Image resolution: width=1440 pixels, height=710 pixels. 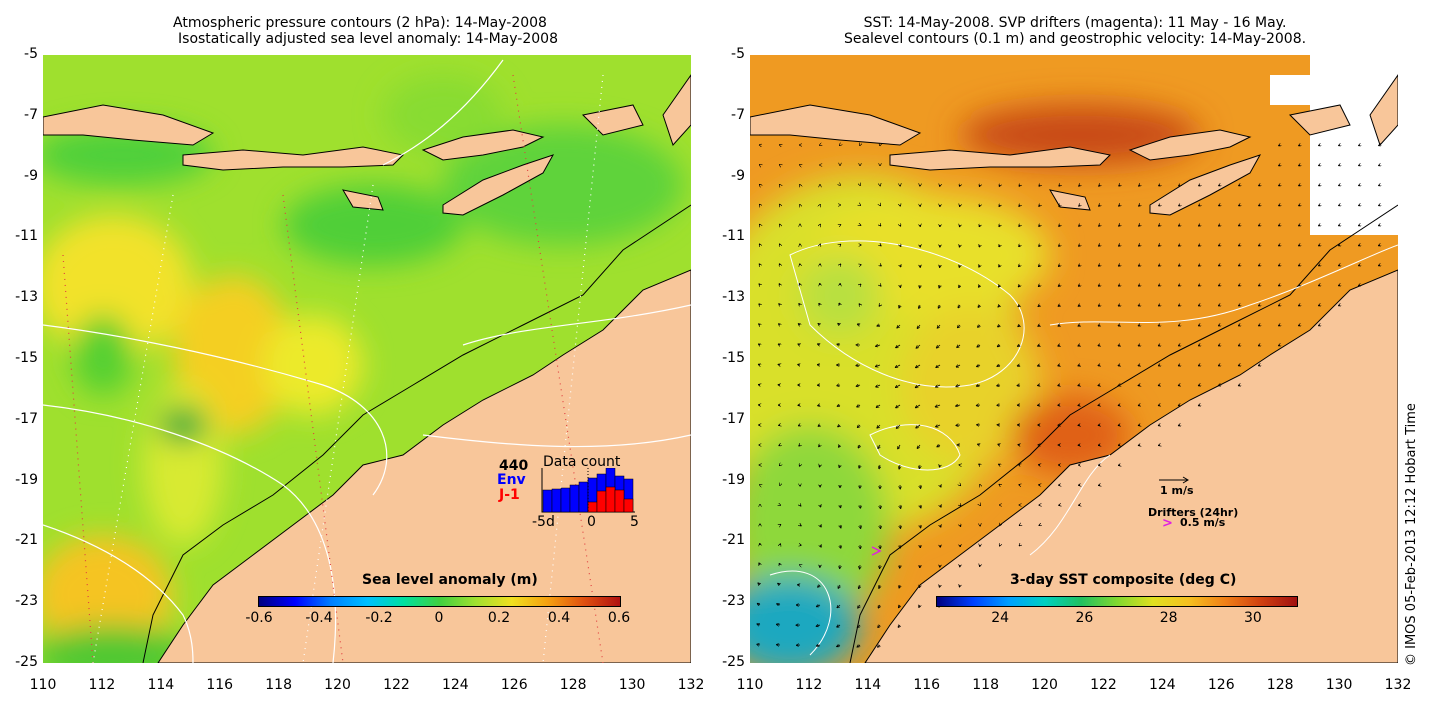 I want to click on sla-colorbar-tick: -0.4, so click(x=319, y=618).